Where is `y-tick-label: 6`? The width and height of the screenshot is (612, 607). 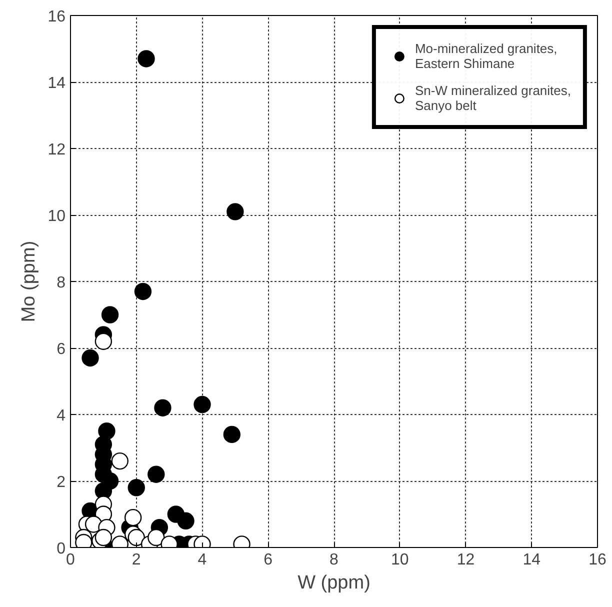
y-tick-label: 6 is located at coordinates (61, 349).